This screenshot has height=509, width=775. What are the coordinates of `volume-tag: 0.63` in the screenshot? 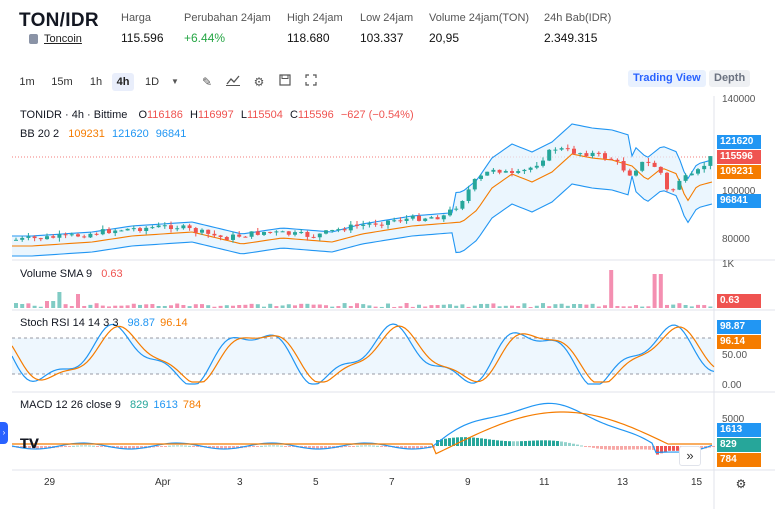 It's located at (739, 301).